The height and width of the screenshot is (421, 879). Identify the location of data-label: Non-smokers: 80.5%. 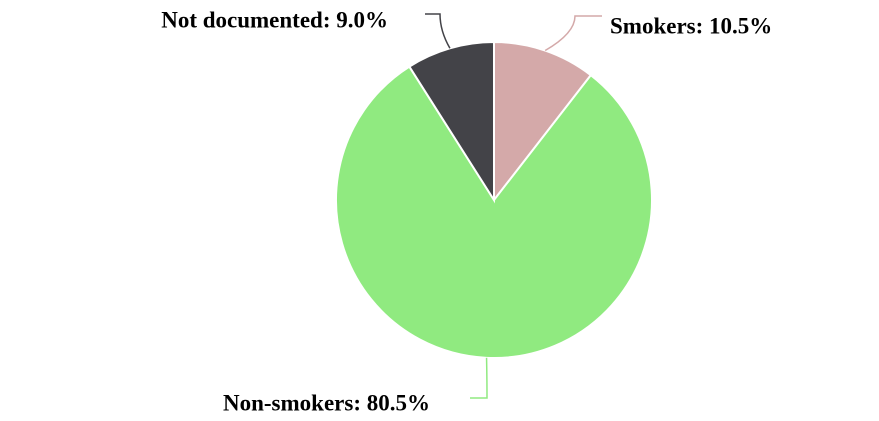
(326, 402).